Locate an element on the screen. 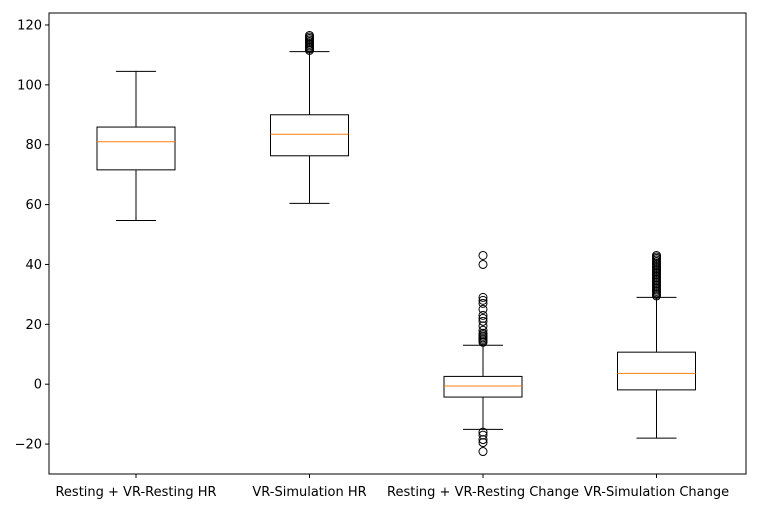 The image size is (759, 509). y-tick-label: −20 is located at coordinates (28, 445).